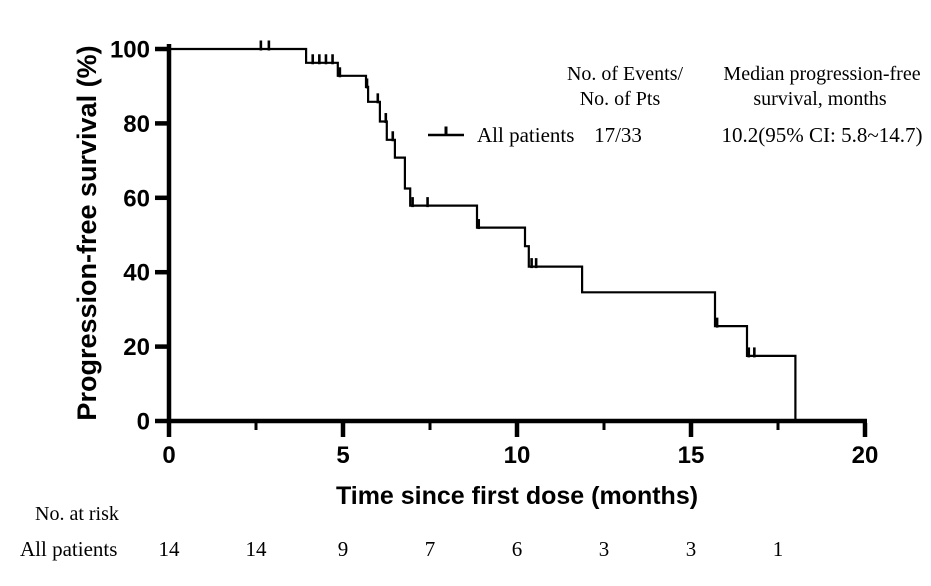 The image size is (931, 586). Describe the element at coordinates (87, 232) in the screenshot. I see `y-axis-title: Progression-free survival (%)` at that location.